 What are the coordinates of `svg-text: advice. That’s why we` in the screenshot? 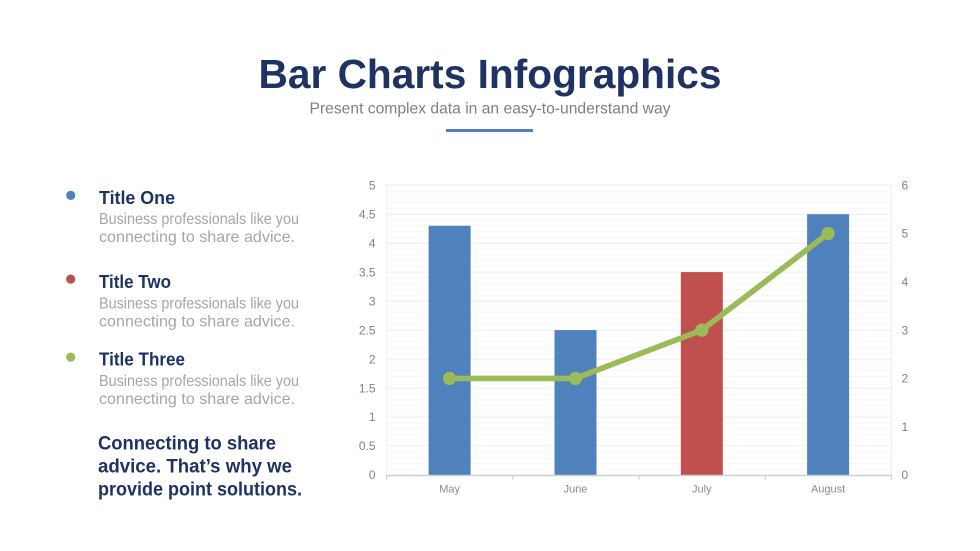 It's located at (195, 466).